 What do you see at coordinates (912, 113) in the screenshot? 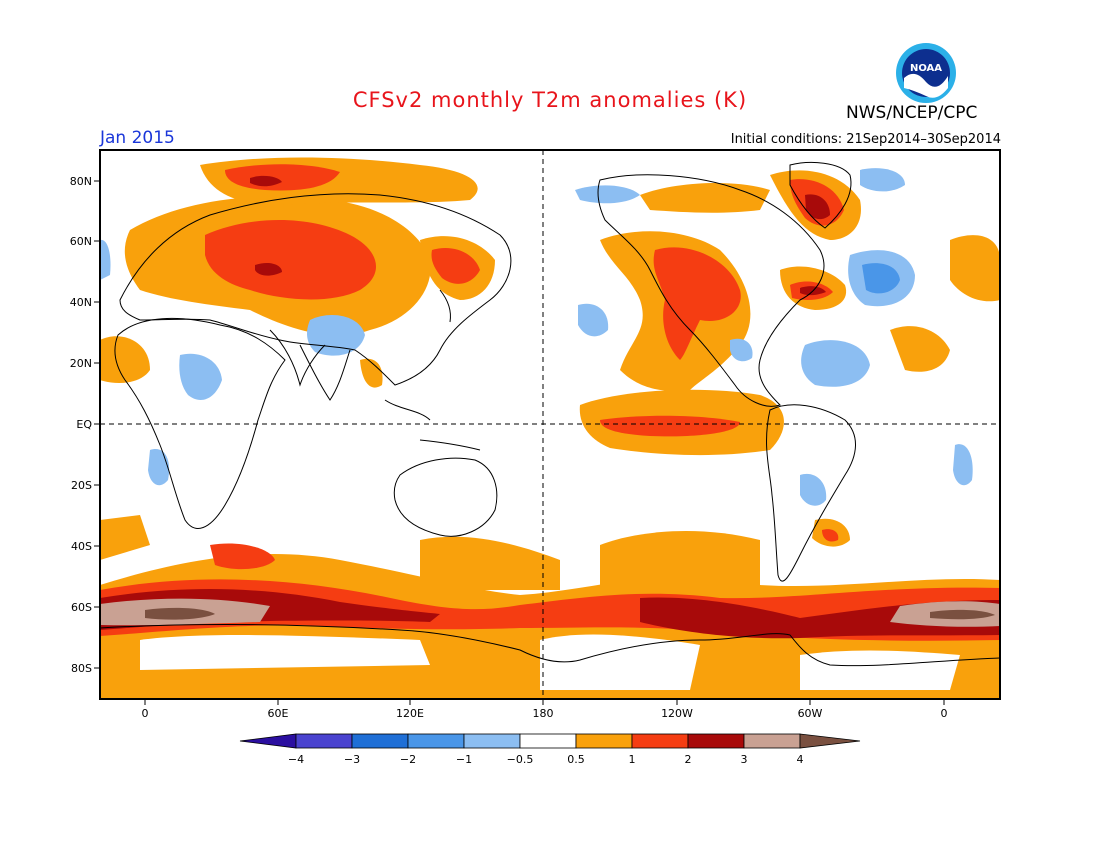
I see `agency-label: NWS/NCEP/CPC` at bounding box center [912, 113].